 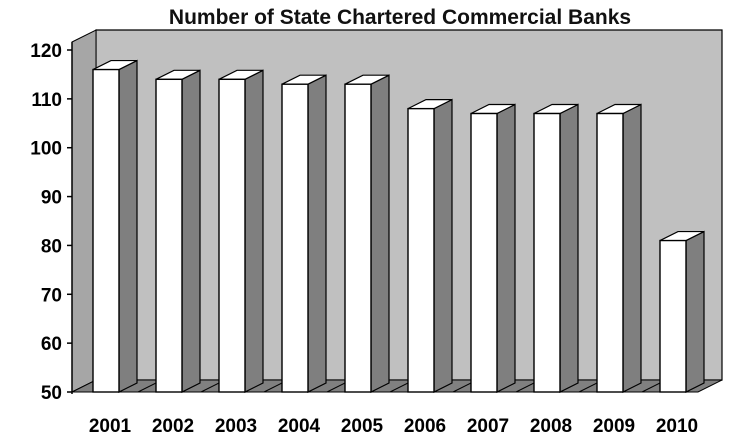 What do you see at coordinates (70, 218) in the screenshot?
I see `y-axis` at bounding box center [70, 218].